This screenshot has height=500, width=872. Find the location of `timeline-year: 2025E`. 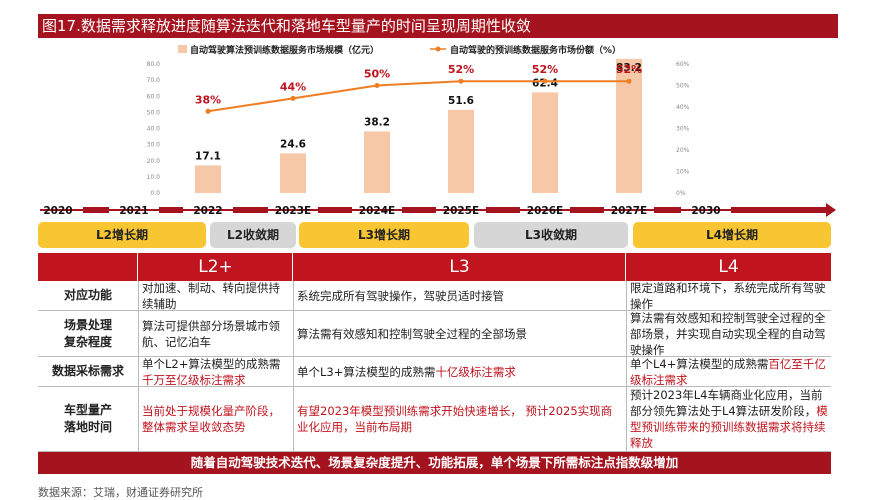

timeline-year: 2025E is located at coordinates (461, 211).